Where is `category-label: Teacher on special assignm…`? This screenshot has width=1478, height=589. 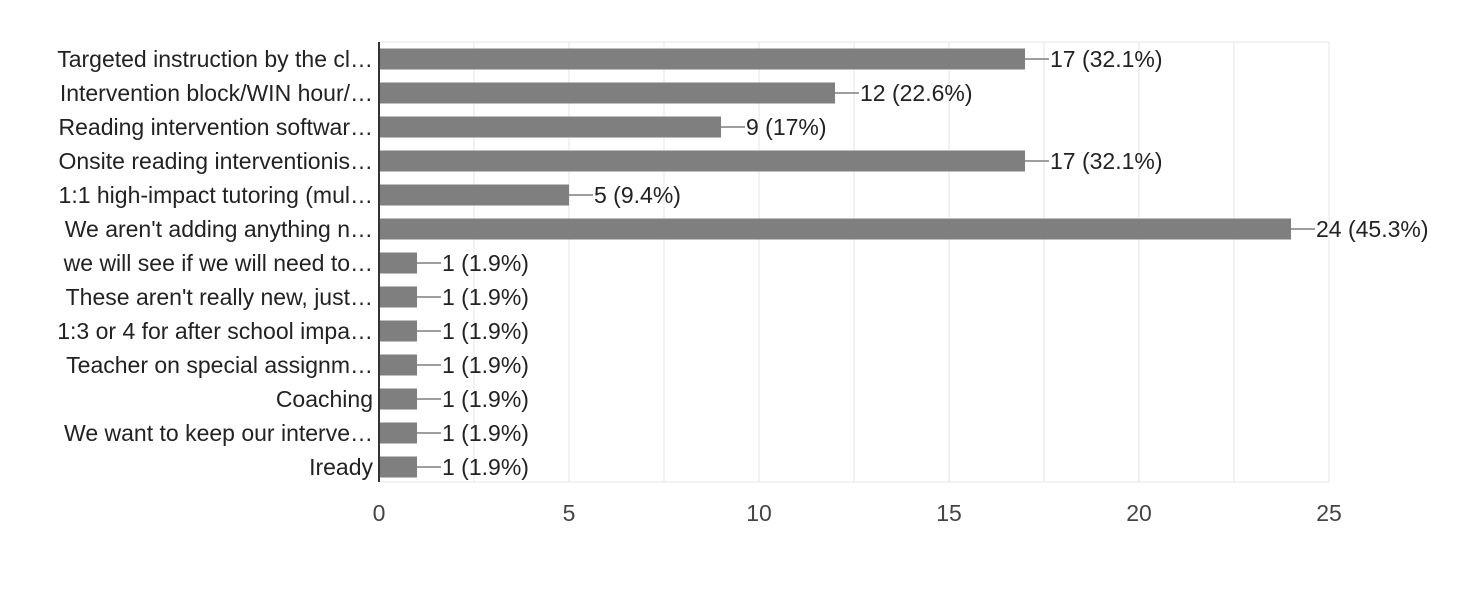 category-label: Teacher on special assignm… is located at coordinates (219, 365).